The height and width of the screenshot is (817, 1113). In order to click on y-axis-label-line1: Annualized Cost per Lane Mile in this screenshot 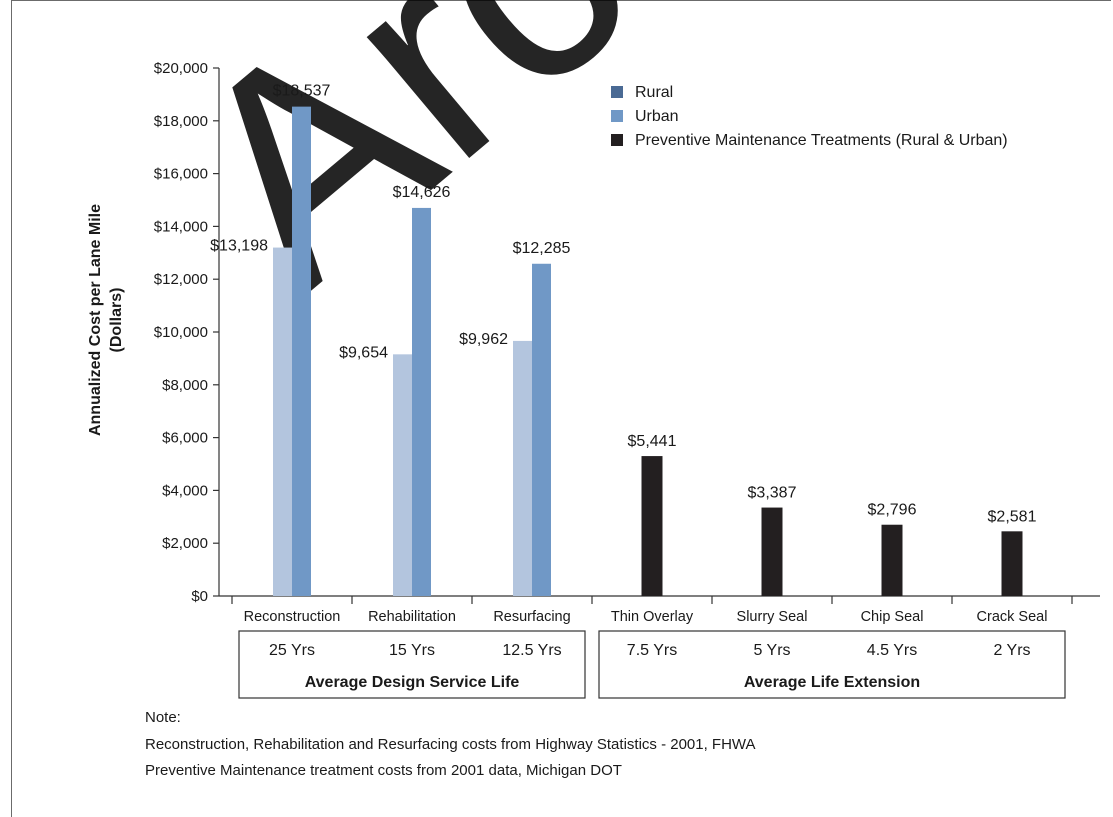, I will do `click(95, 320)`.